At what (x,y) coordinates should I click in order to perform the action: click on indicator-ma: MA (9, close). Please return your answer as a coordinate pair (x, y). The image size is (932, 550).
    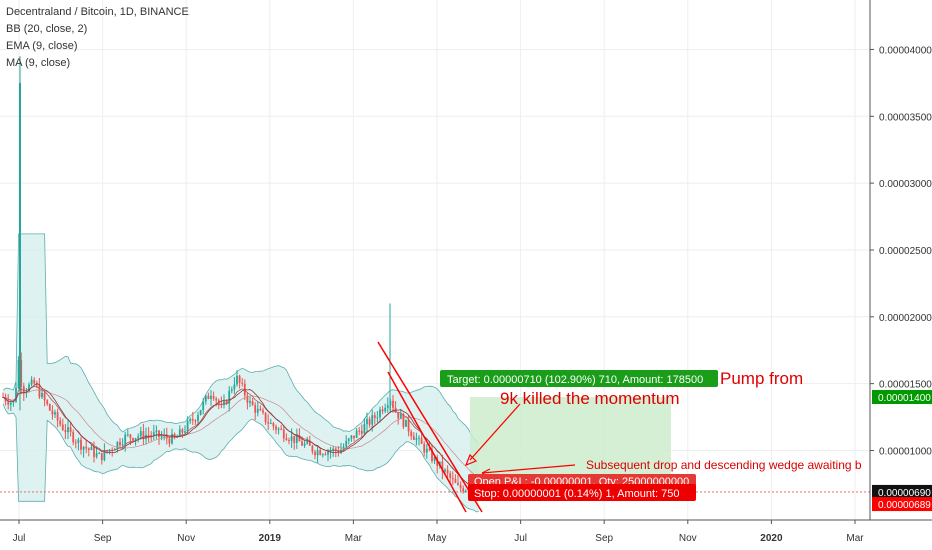
    Looking at the image, I should click on (38, 63).